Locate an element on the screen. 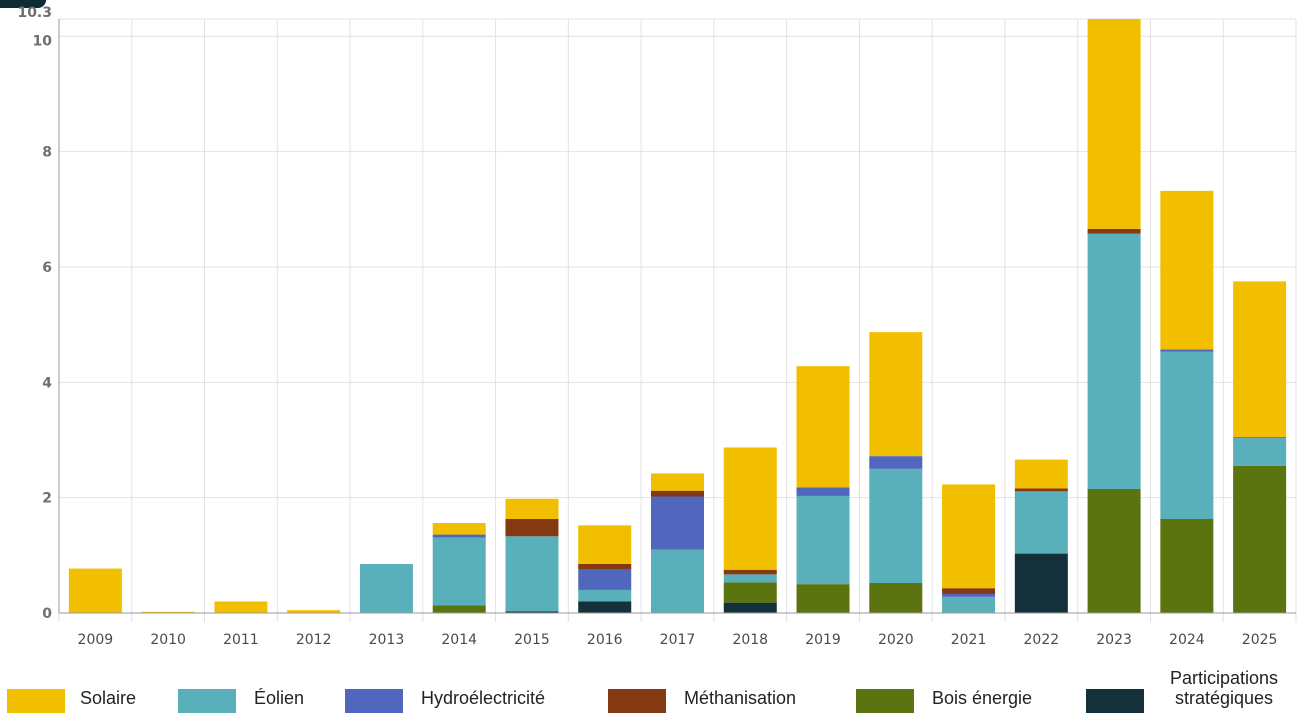  x-tick-label: 2020 is located at coordinates (896, 640).